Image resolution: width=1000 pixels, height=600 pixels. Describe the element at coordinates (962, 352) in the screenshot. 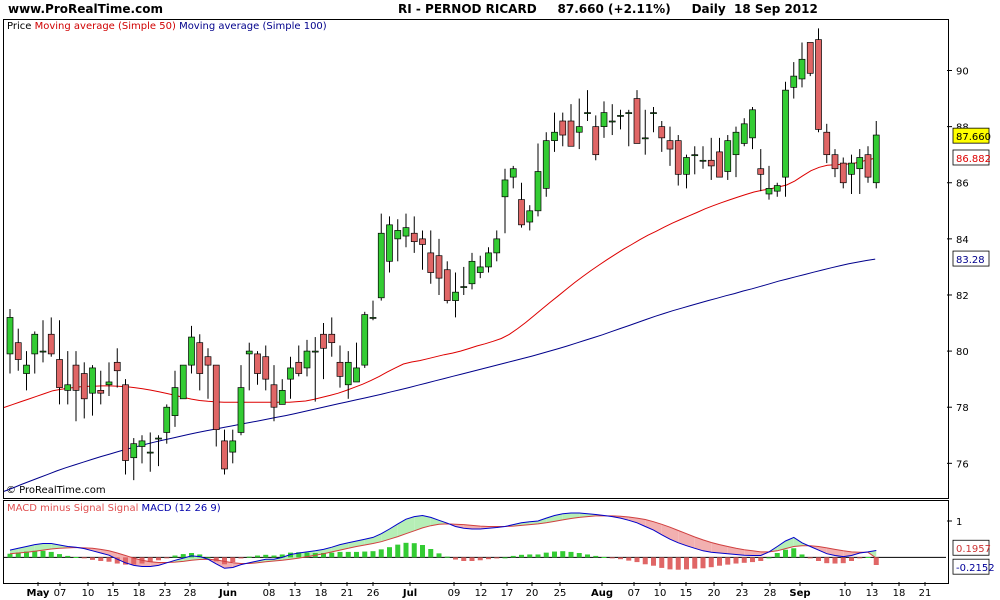

I see `y-tick-label: 80` at that location.